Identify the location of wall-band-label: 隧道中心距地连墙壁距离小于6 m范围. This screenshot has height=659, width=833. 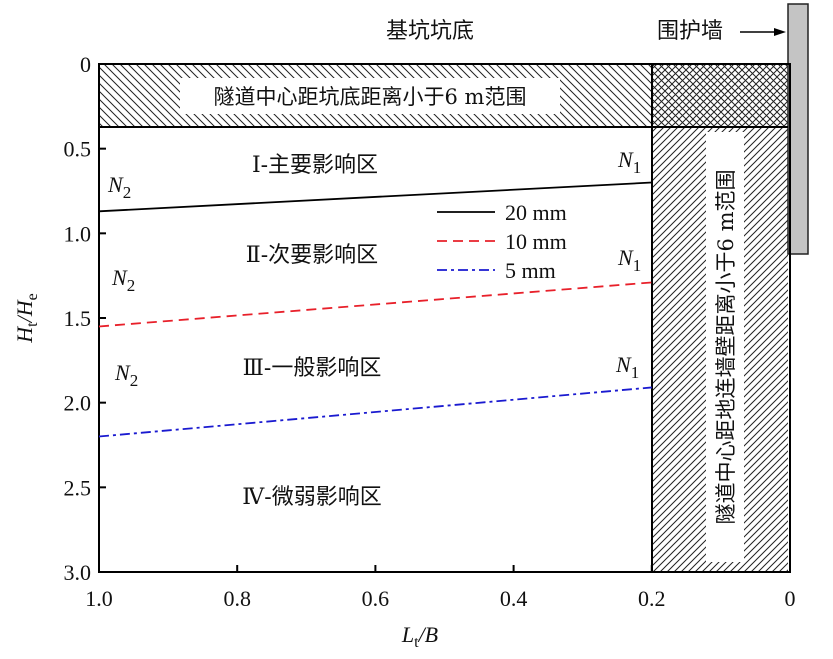
(726, 347).